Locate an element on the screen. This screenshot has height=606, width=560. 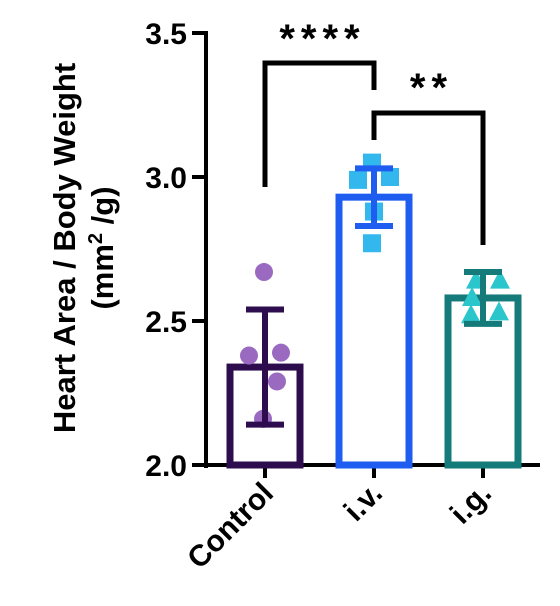
y-tick-label: 3.5 is located at coordinates (166, 34).